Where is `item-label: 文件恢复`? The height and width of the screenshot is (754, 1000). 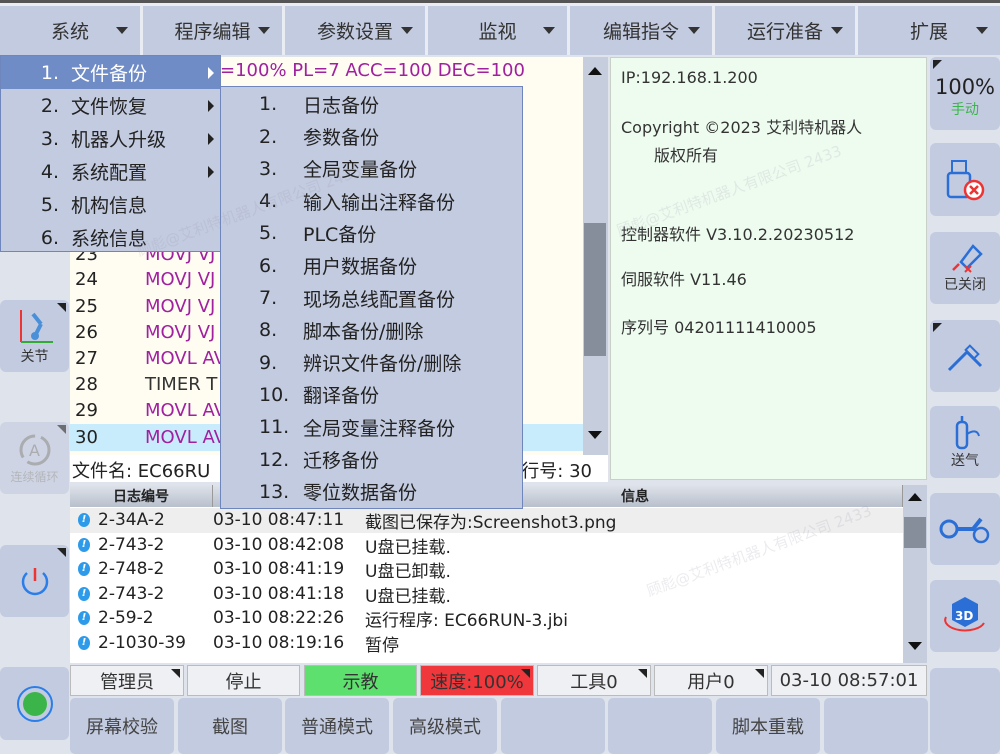 item-label: 文件恢复 is located at coordinates (109, 107).